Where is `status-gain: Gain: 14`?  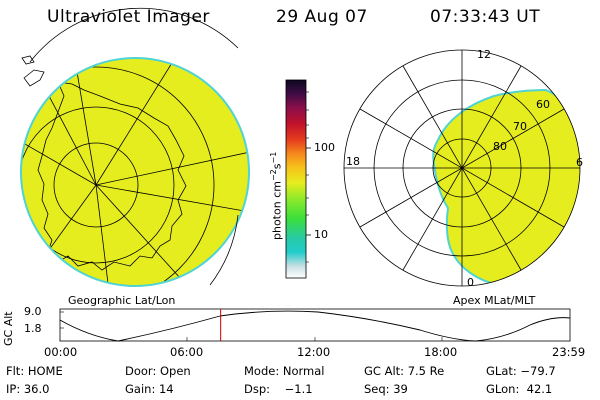
status-gain: Gain: 14 is located at coordinates (149, 389).